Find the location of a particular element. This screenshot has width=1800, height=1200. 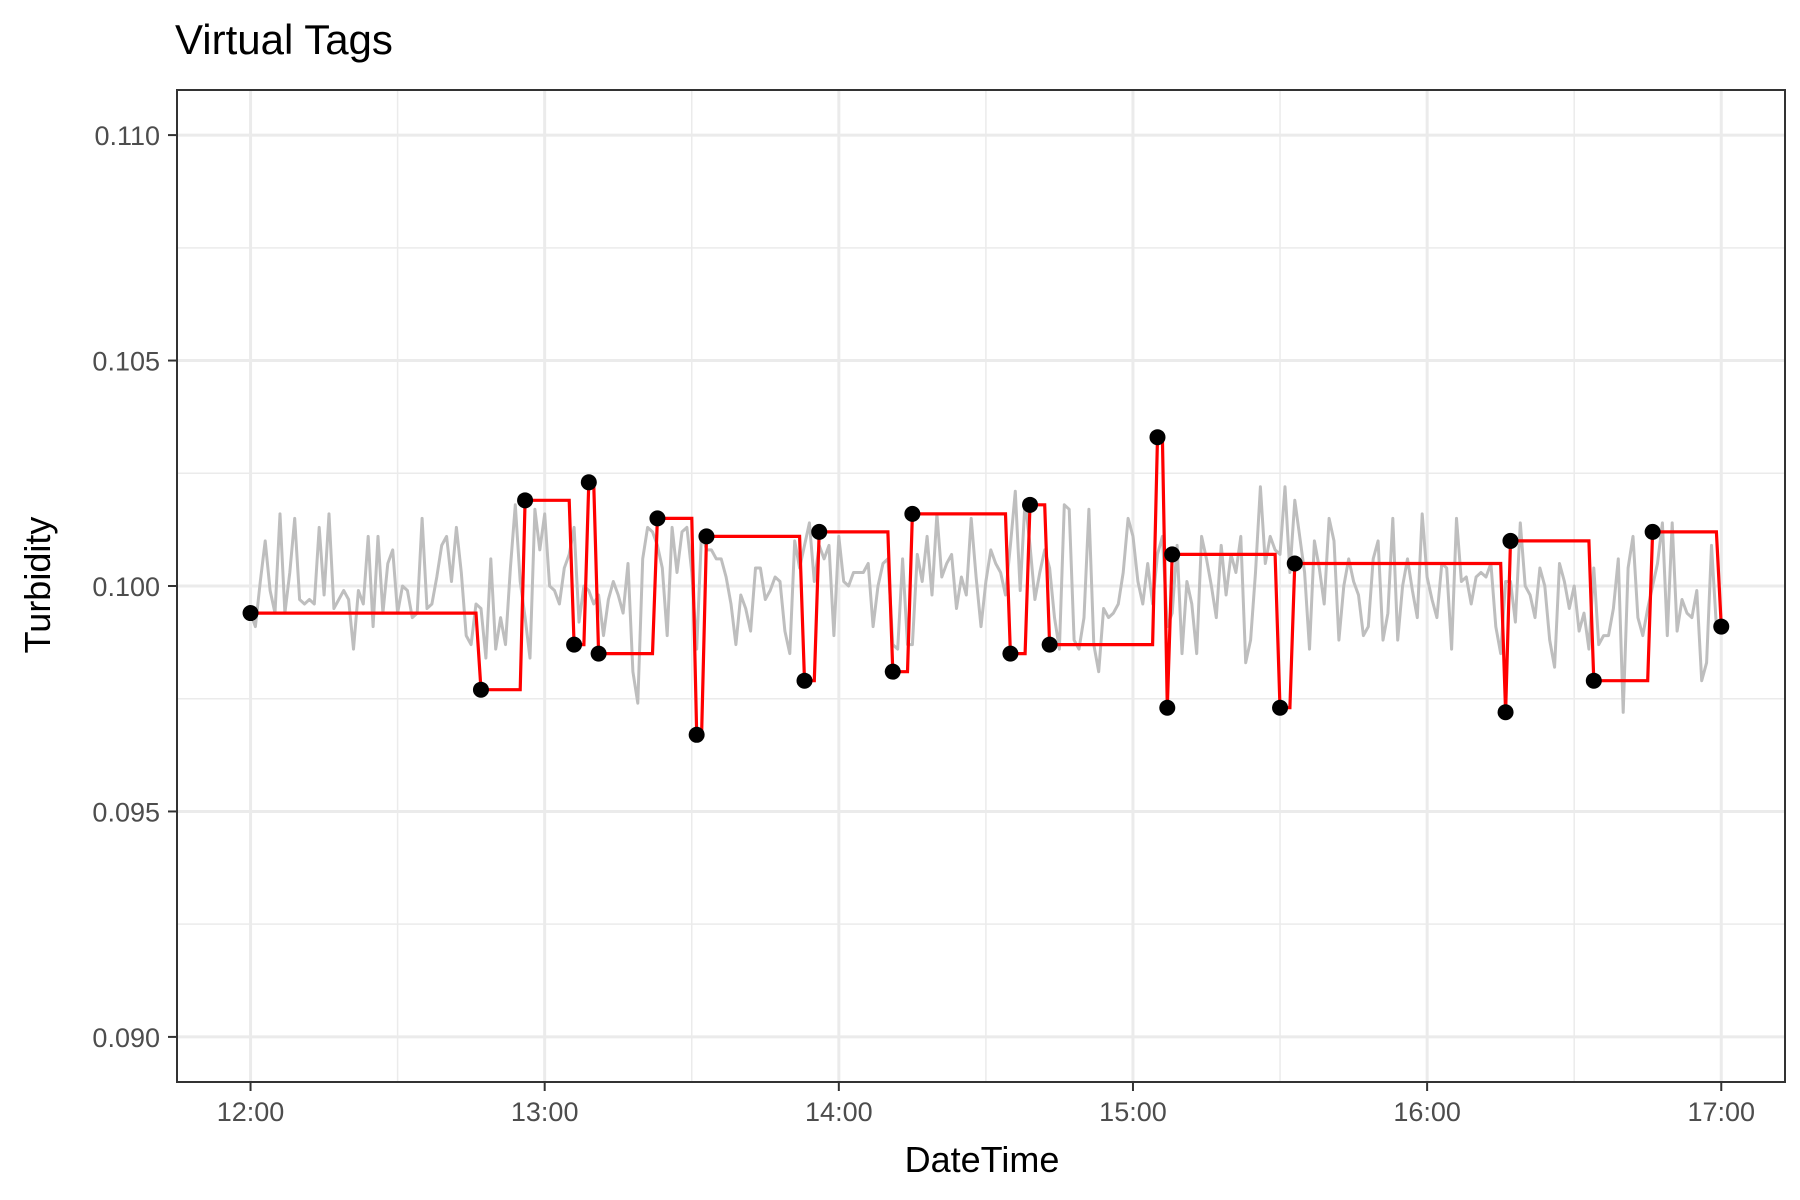

y-tick-label: 0.090 is located at coordinates (126, 1038).